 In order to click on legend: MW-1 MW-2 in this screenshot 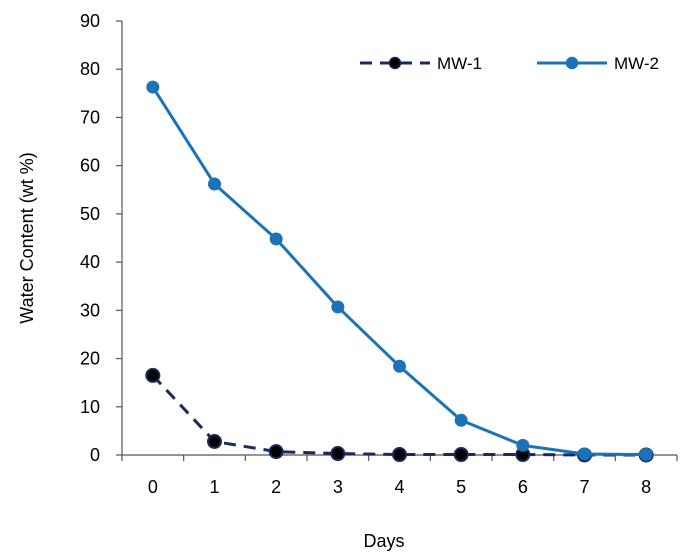, I will do `click(509, 63)`.